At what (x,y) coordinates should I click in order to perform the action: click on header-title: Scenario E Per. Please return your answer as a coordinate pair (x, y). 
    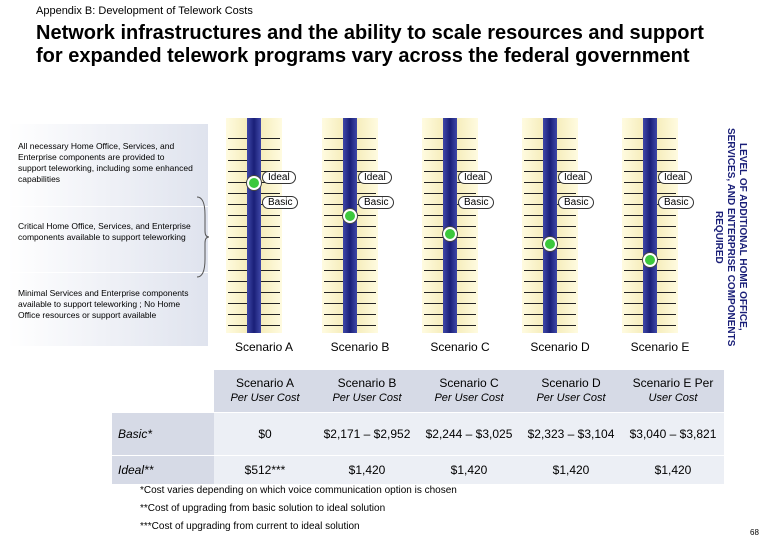
    Looking at the image, I should click on (673, 383).